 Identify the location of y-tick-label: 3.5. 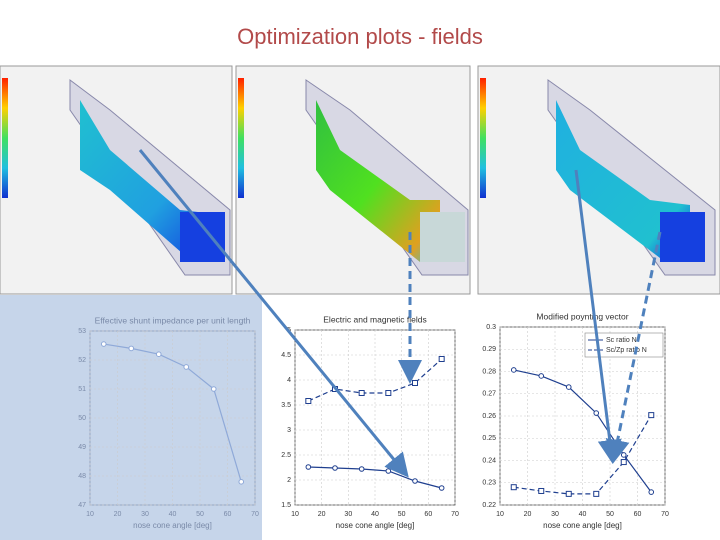
(286, 405).